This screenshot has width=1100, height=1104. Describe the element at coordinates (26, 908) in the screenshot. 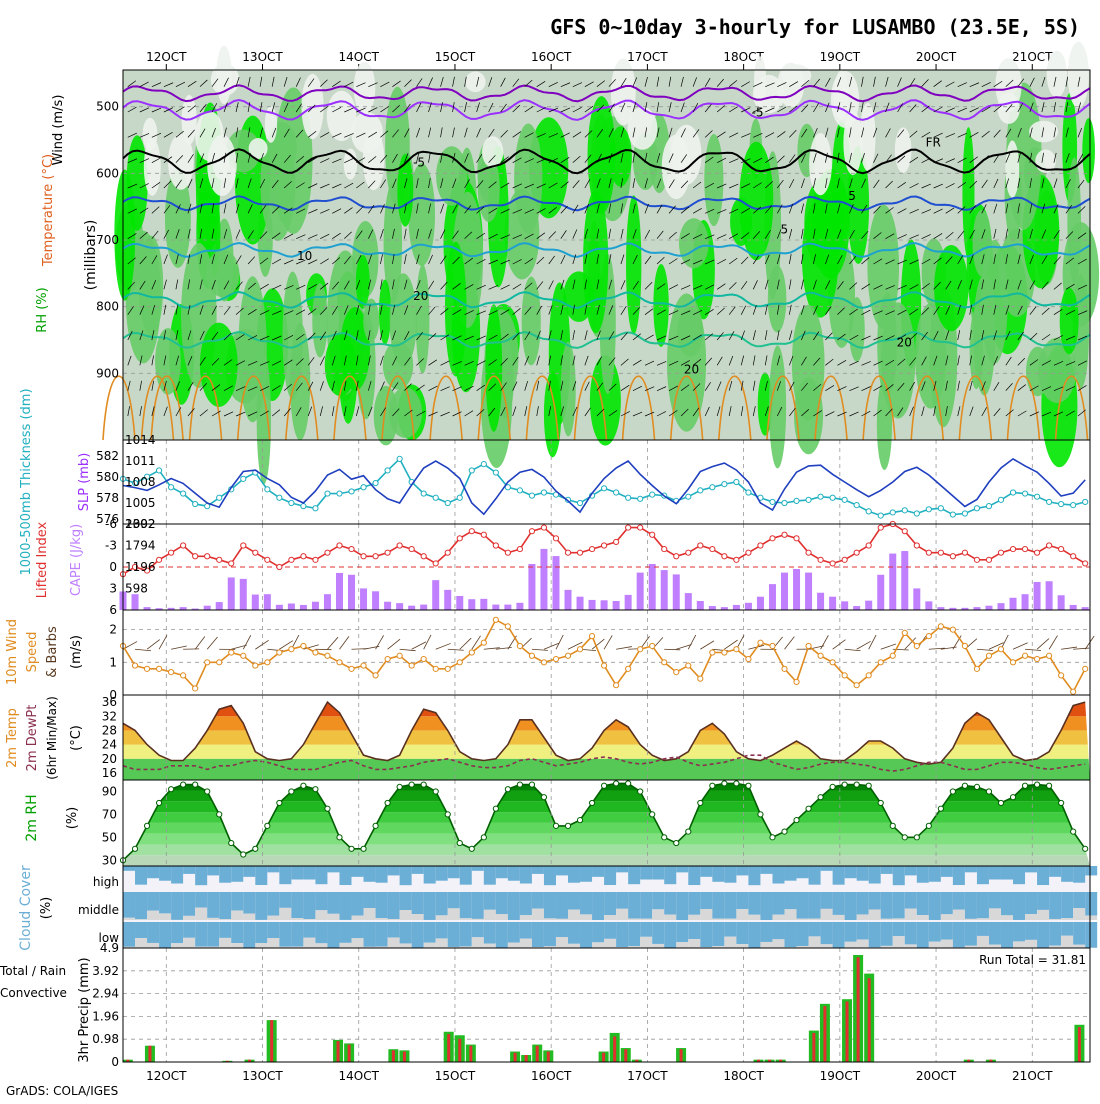

I see `cloud-axis-label: Cloud Cover` at that location.